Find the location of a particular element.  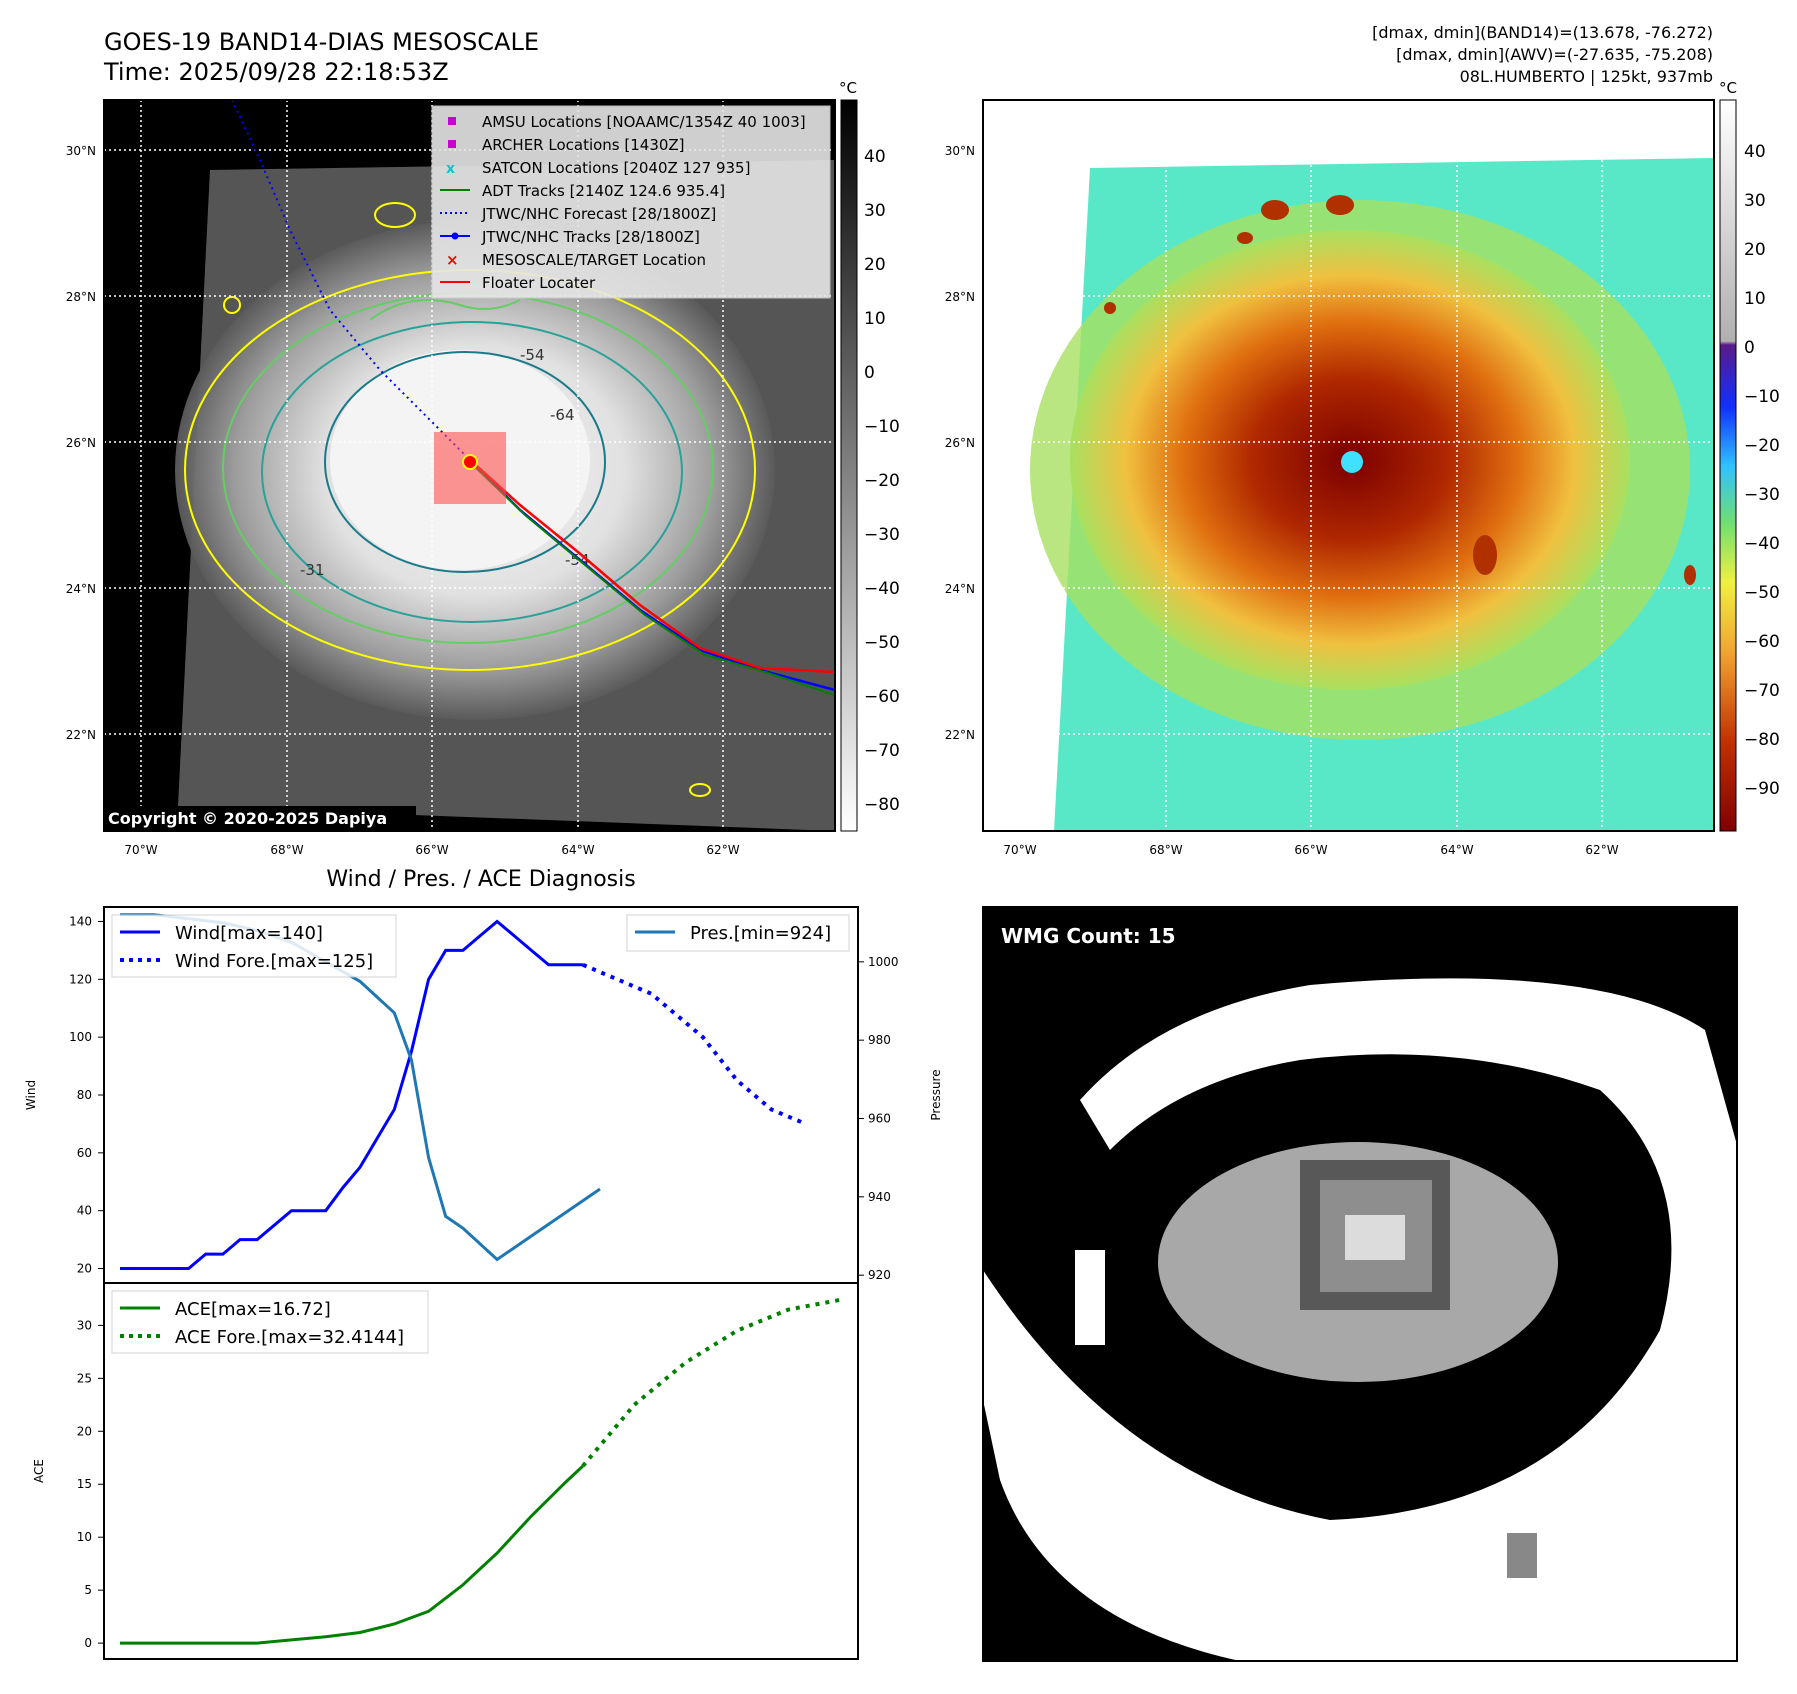

contour-label-2: -64 is located at coordinates (562, 415).